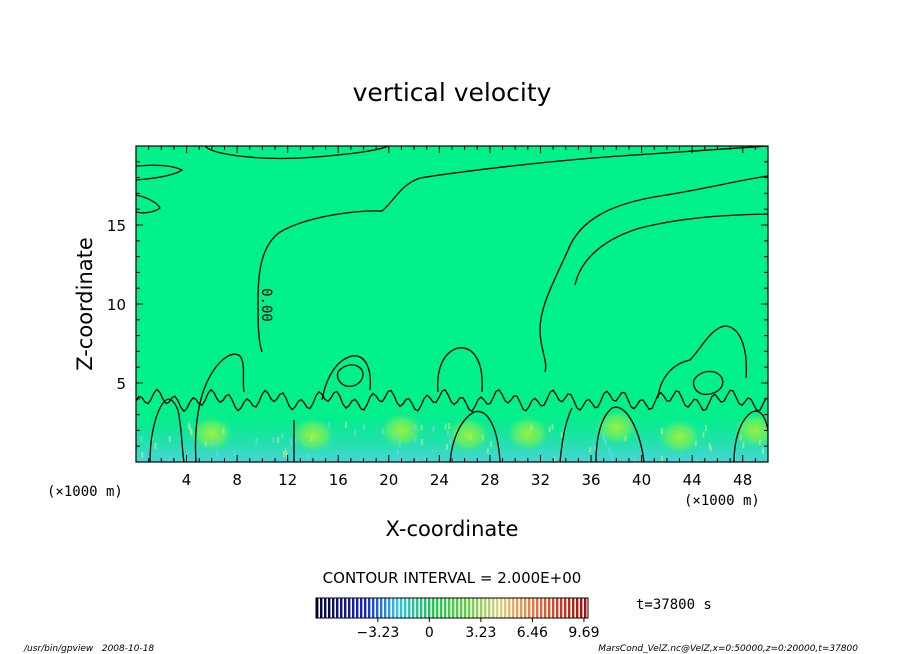 This screenshot has width=904, height=654. I want to click on x-tick-label: 20, so click(388, 480).